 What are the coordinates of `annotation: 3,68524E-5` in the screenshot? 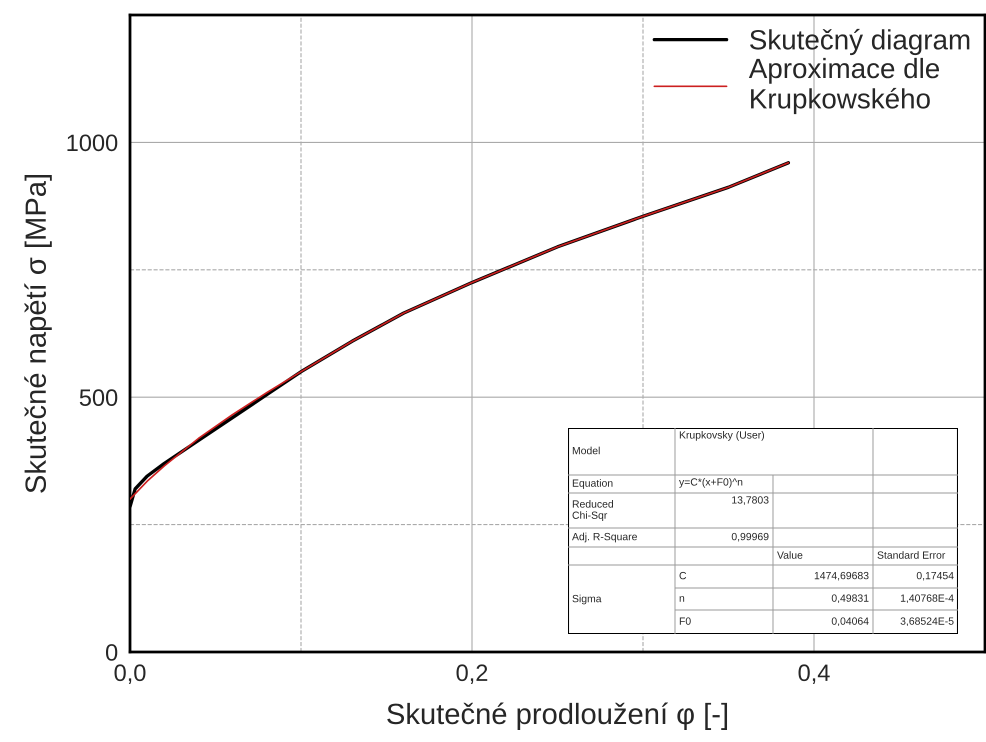 It's located at (927, 621).